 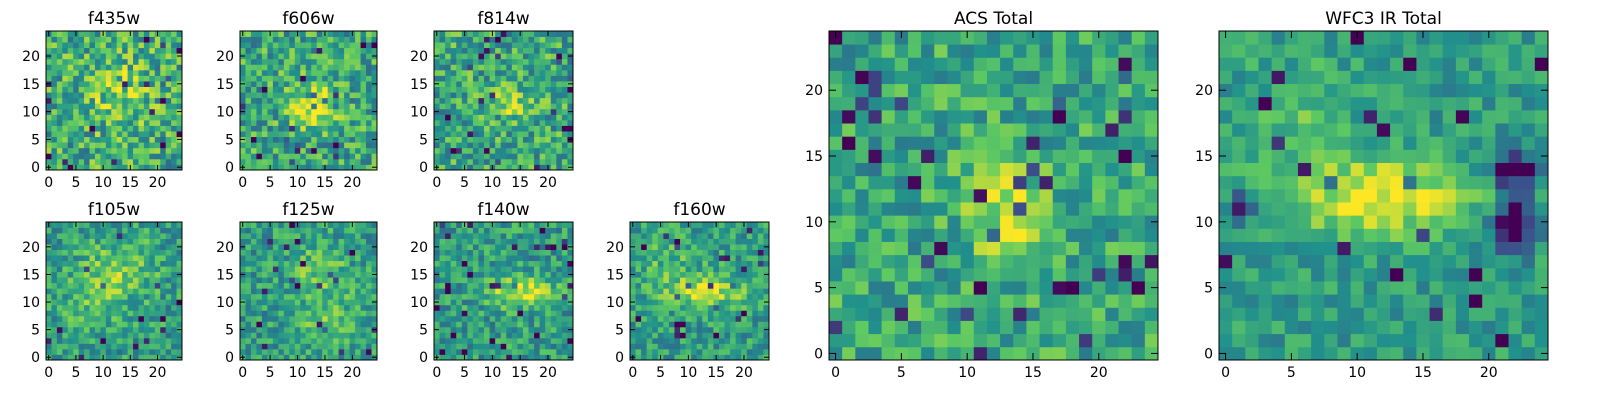 What do you see at coordinates (503, 210) in the screenshot?
I see `panel-title: f140w` at bounding box center [503, 210].